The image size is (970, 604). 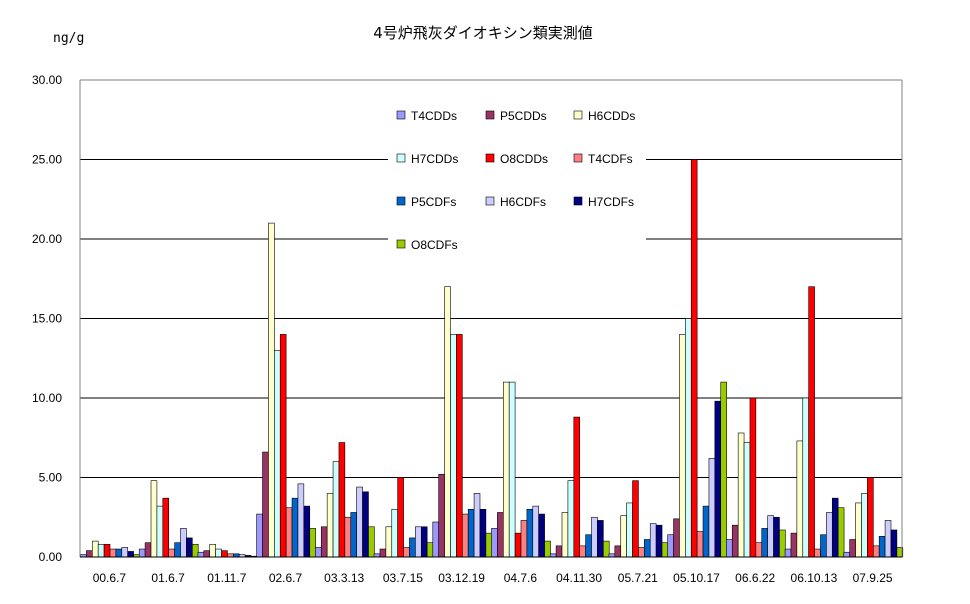 What do you see at coordinates (353, 535) in the screenshot?
I see `bar-P5CDFs-03.3.13` at bounding box center [353, 535].